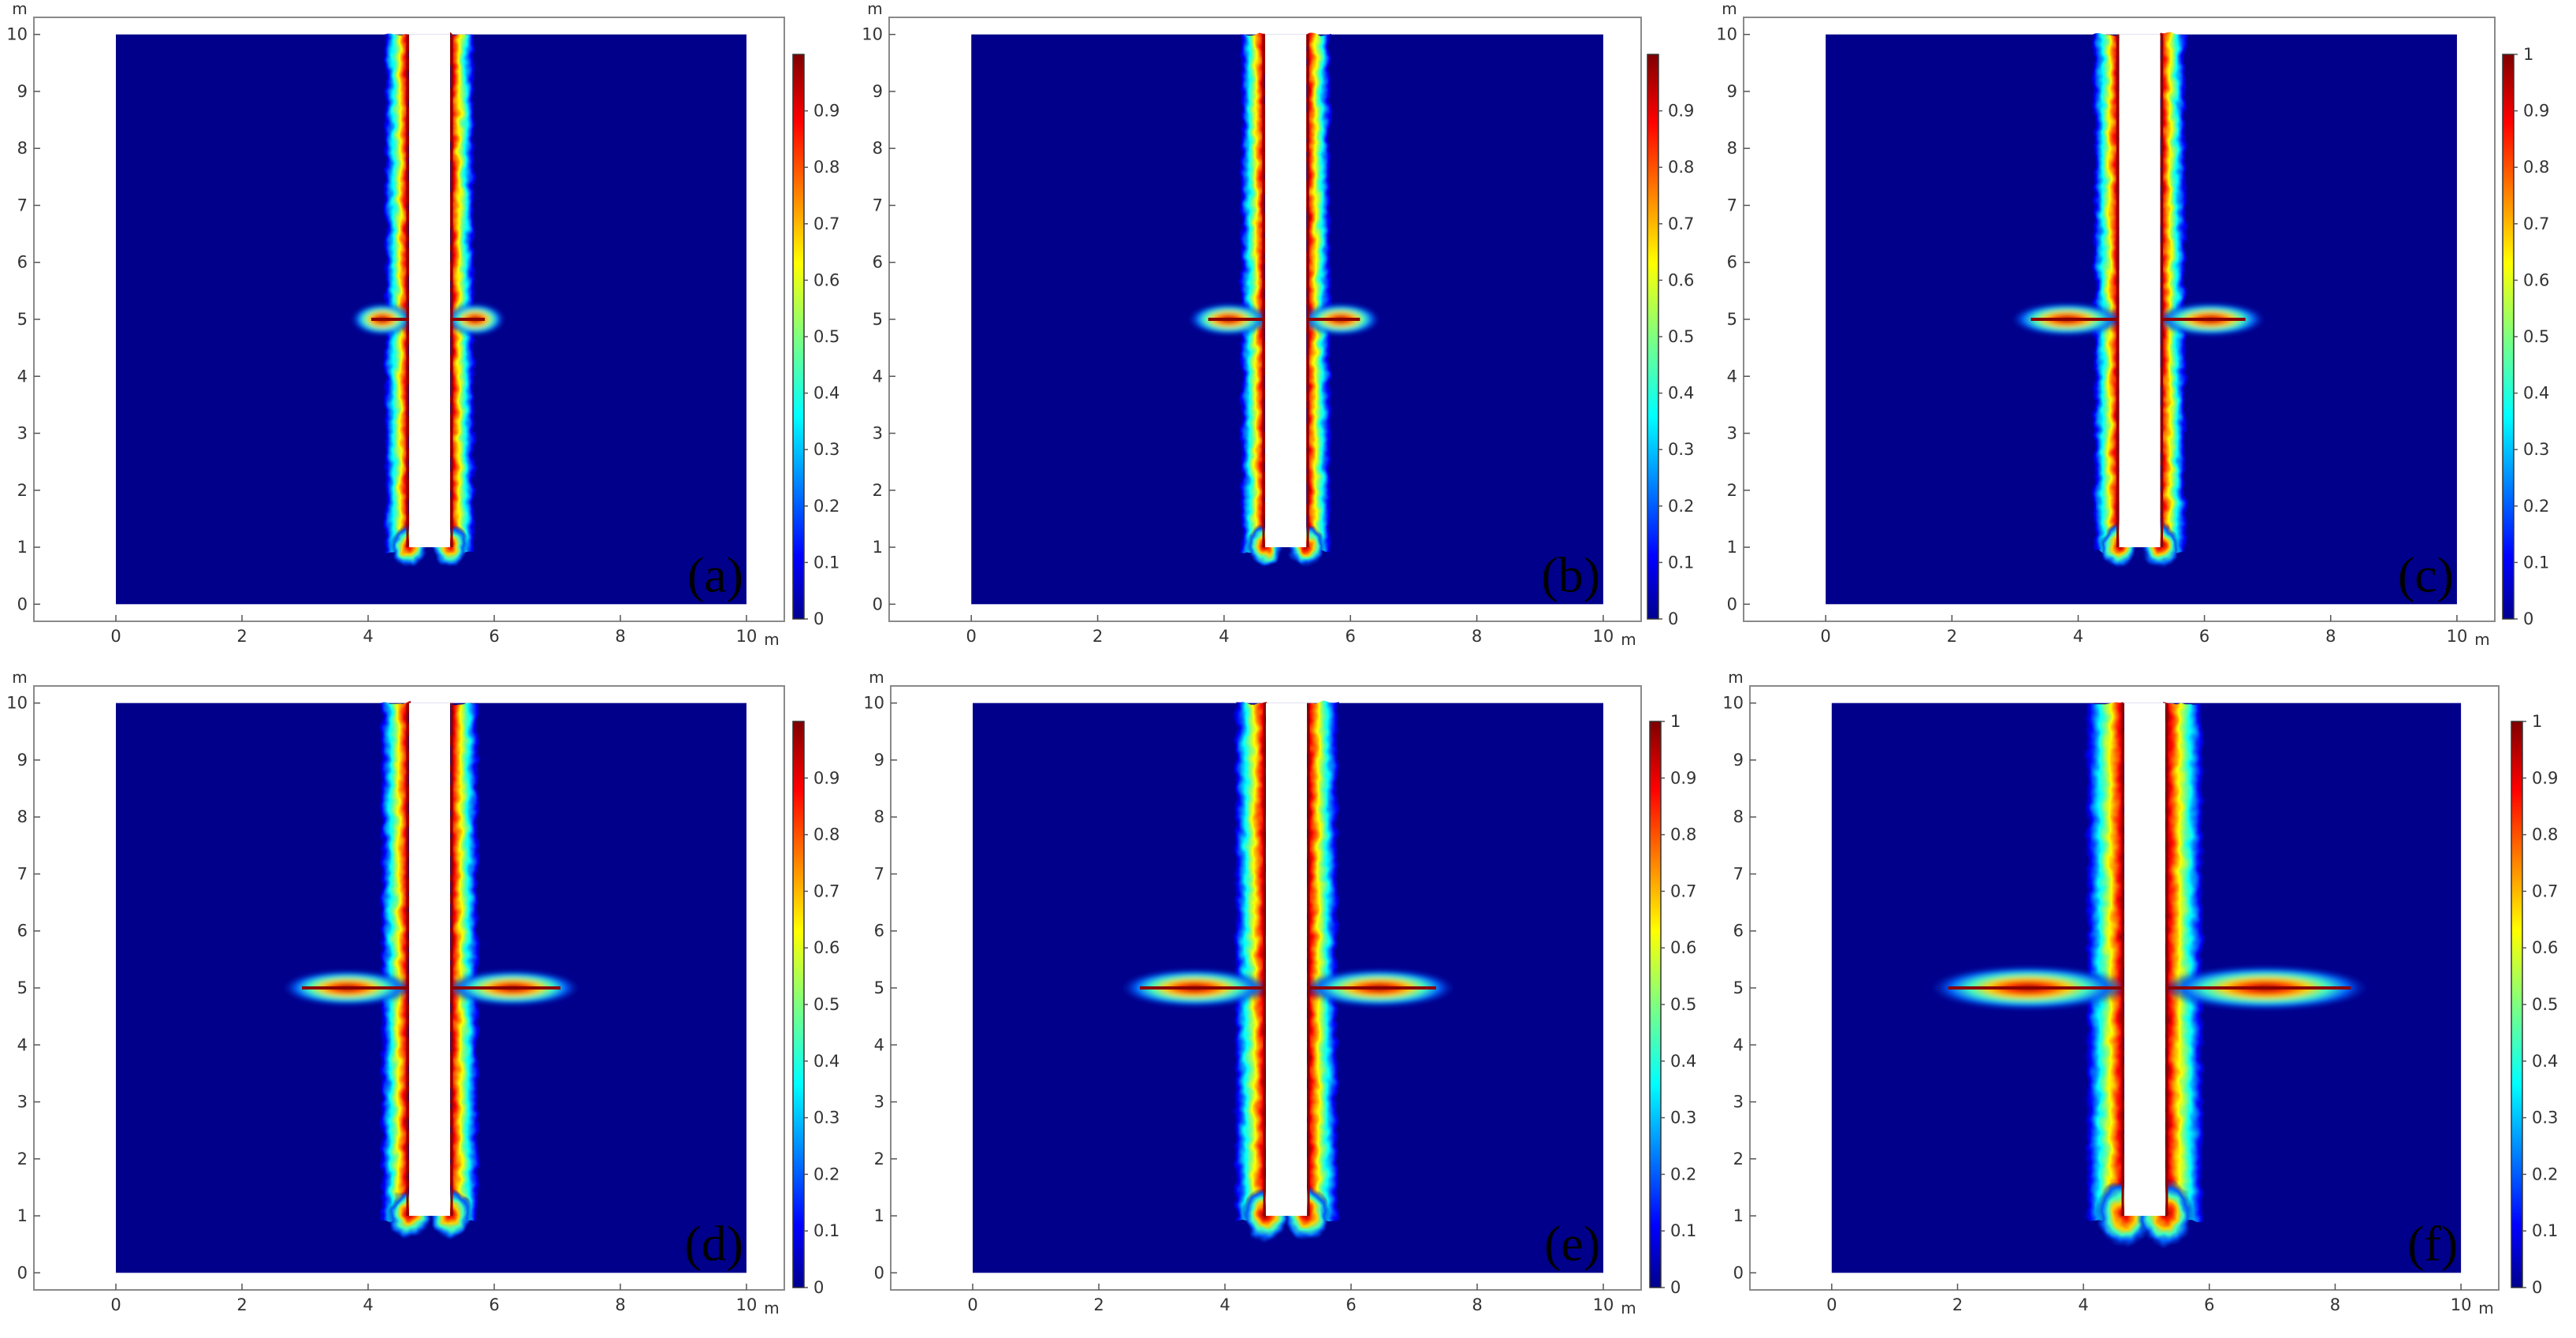 The height and width of the screenshot is (1338, 2576). I want to click on slot-opening, so click(2144, 960).